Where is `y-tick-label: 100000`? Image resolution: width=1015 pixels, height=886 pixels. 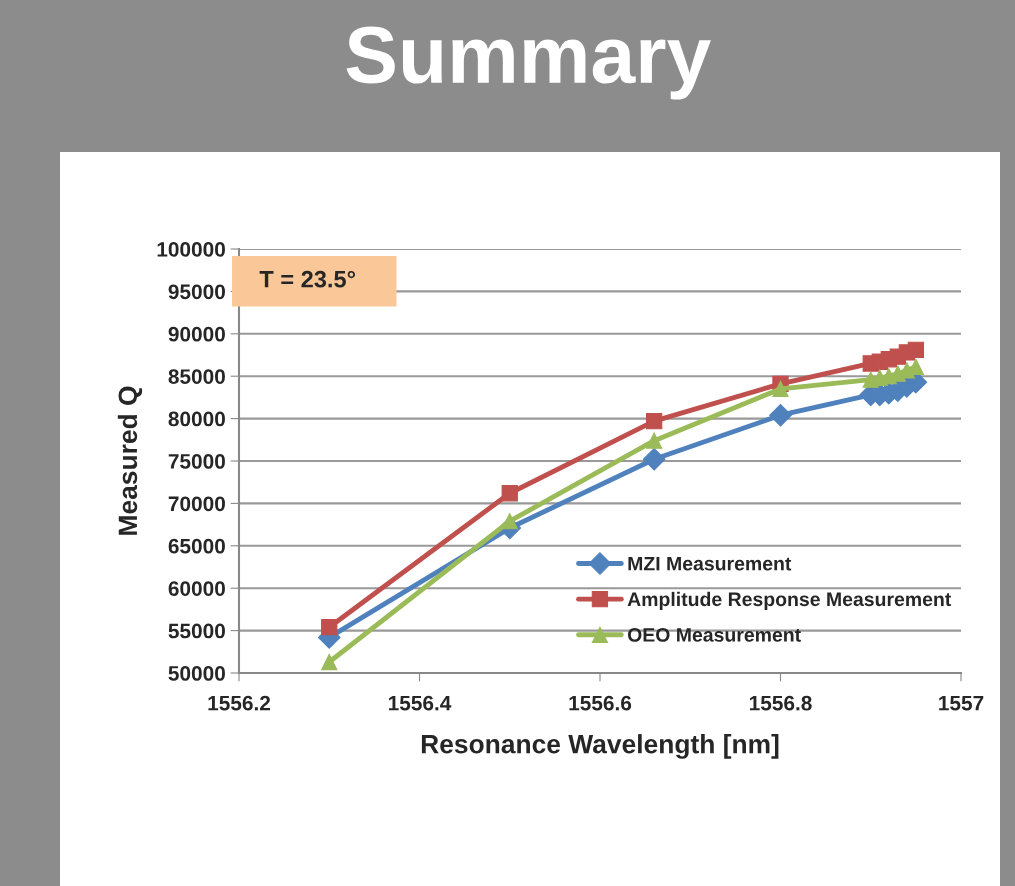
y-tick-label: 100000 is located at coordinates (191, 249).